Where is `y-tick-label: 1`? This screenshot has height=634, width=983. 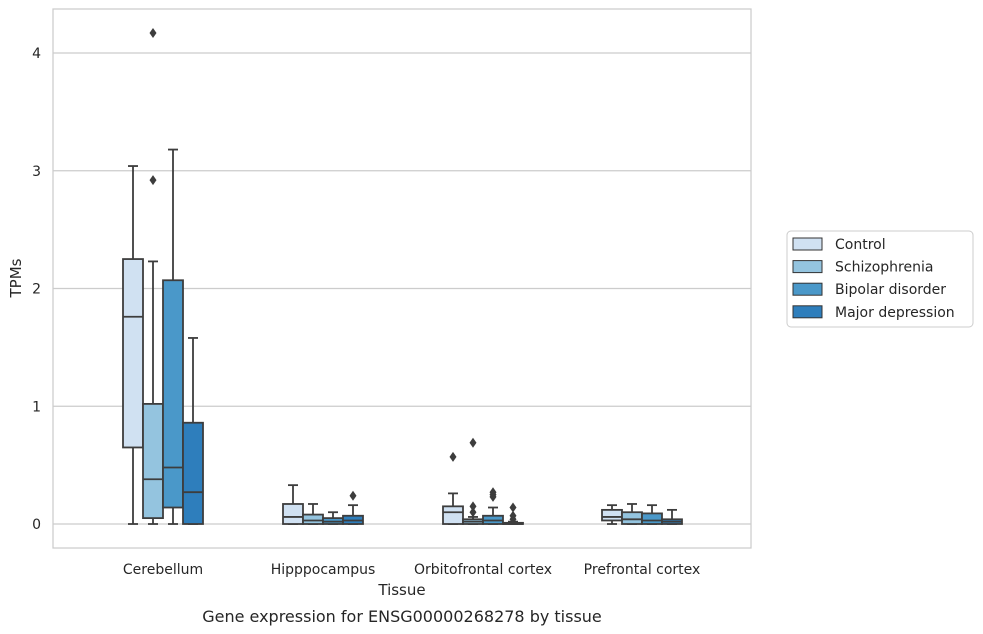 y-tick-label: 1 is located at coordinates (36, 407).